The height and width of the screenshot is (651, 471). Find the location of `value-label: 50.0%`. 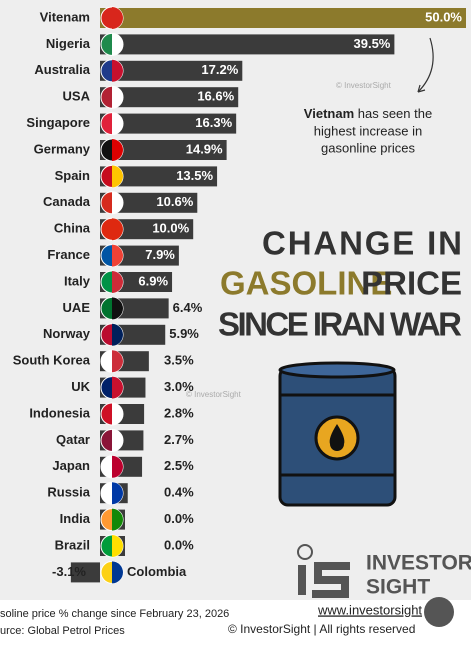

value-label: 50.0% is located at coordinates (443, 16).